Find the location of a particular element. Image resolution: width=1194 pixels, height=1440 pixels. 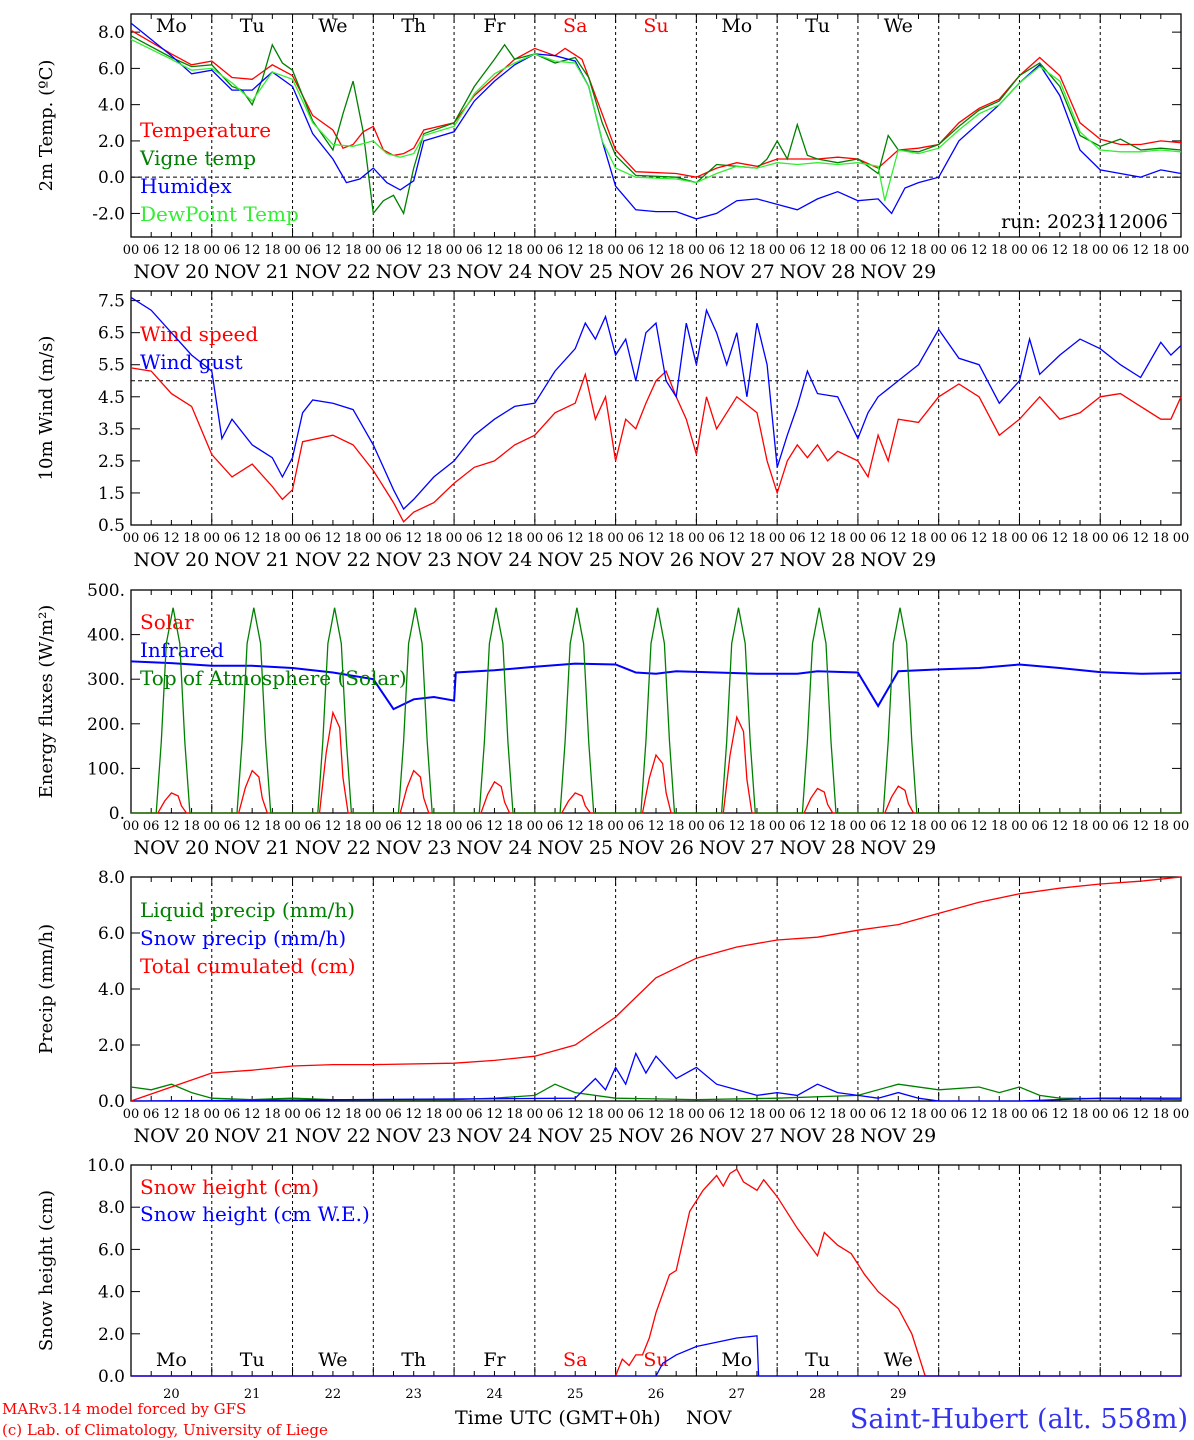

y-tick-label: 1.5 is located at coordinates (111, 494).